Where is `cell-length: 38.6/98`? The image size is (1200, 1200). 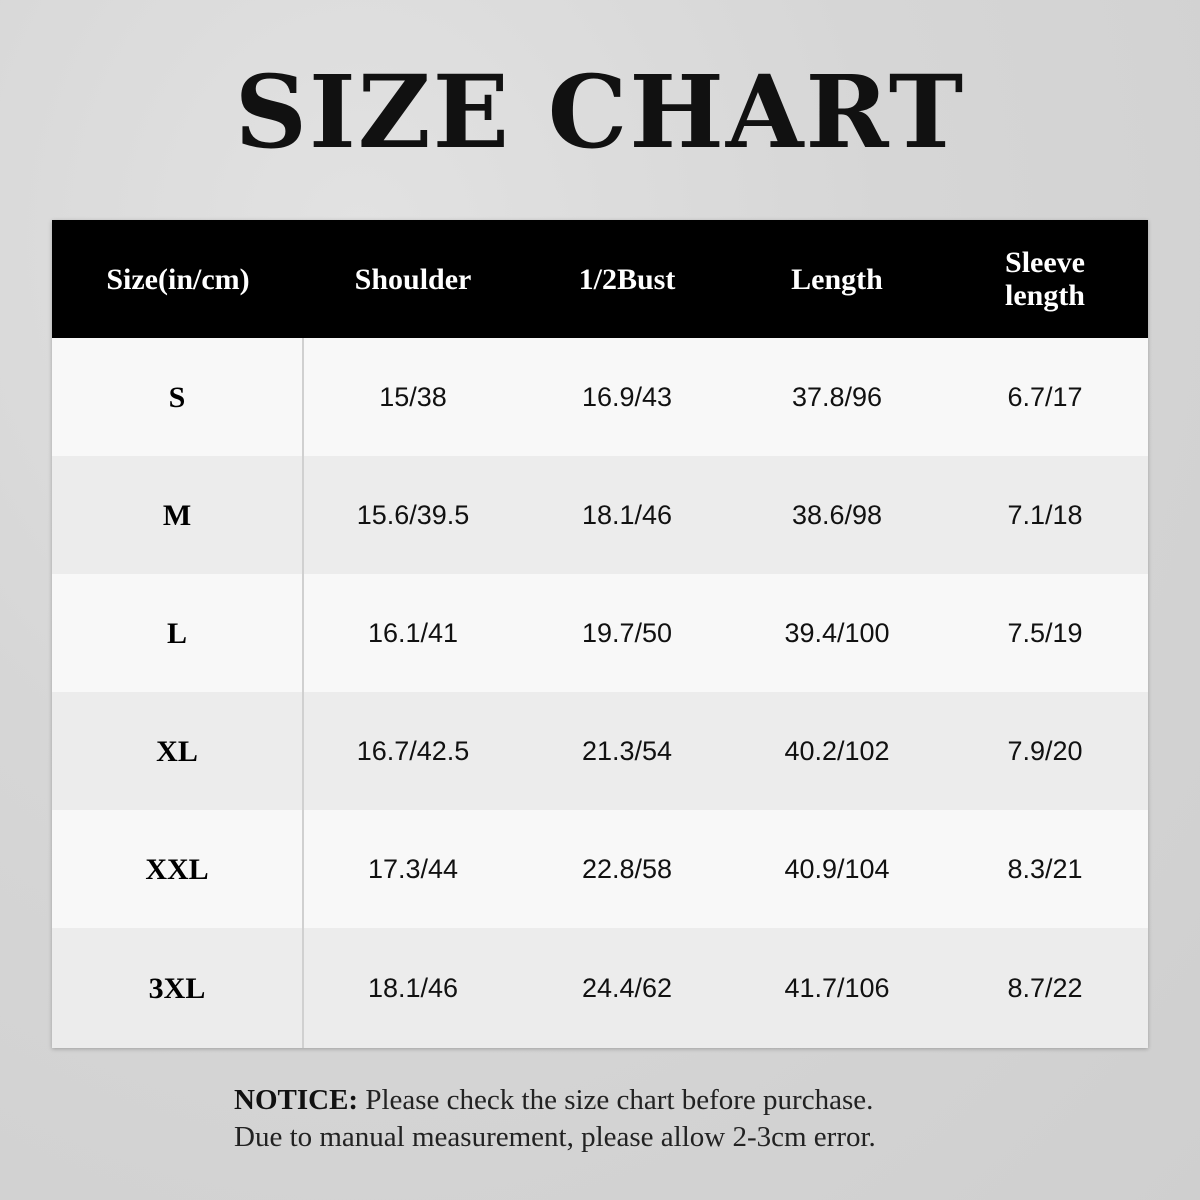 cell-length: 38.6/98 is located at coordinates (837, 514).